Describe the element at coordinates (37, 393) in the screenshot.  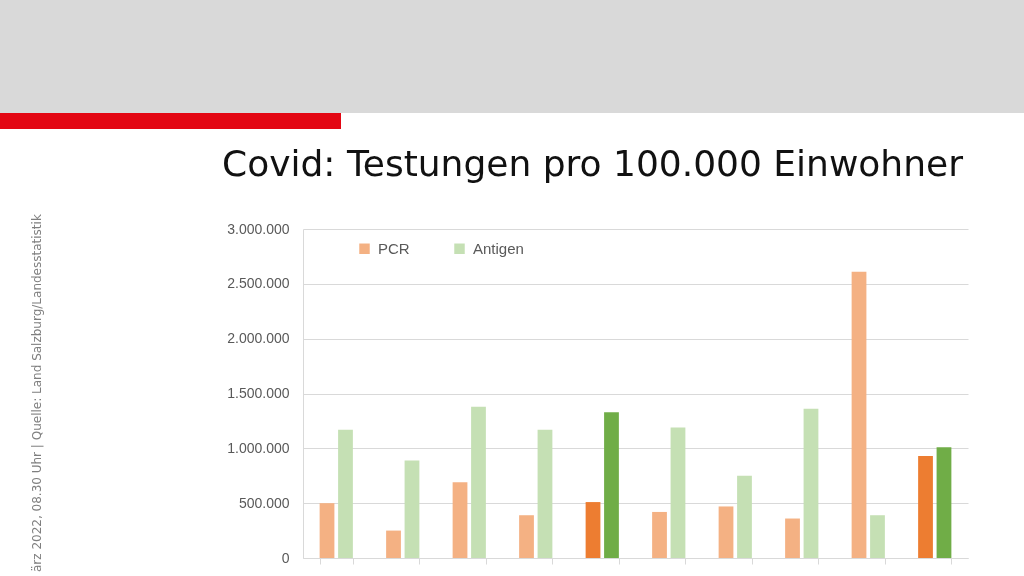
I see `text: ärz 2022, 08.30 Uhr | Quelle: Land Salzburg/Landesstatistik` at that location.